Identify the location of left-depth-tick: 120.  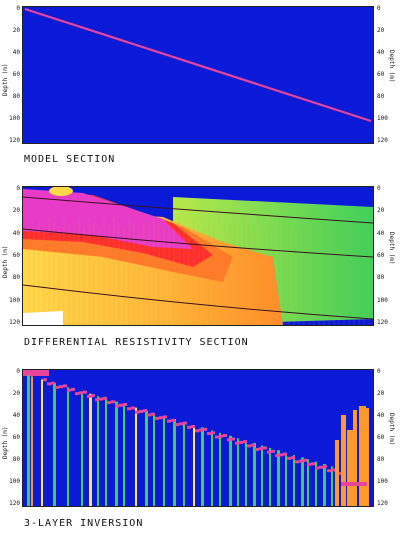
(14, 503).